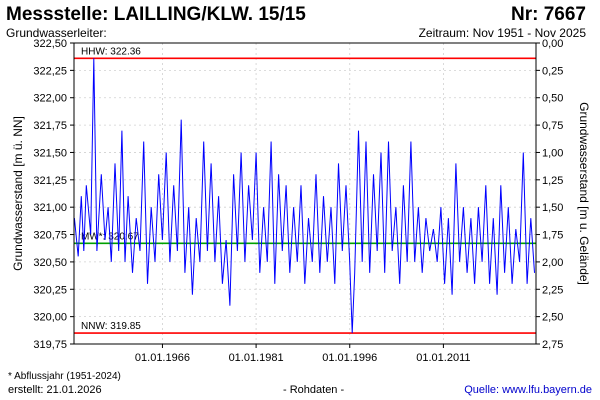 Image resolution: width=600 pixels, height=400 pixels. What do you see at coordinates (156, 14) in the screenshot?
I see `page-title: Messstelle: LAILLING/KLW. 15/15` at bounding box center [156, 14].